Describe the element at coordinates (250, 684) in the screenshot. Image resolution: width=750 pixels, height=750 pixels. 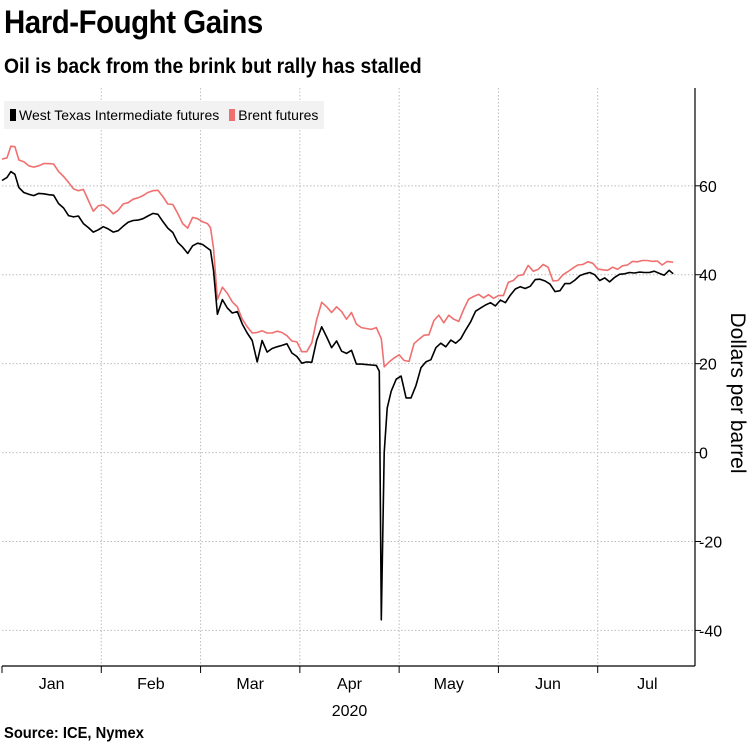
I see `x-tick-label: Mar` at that location.